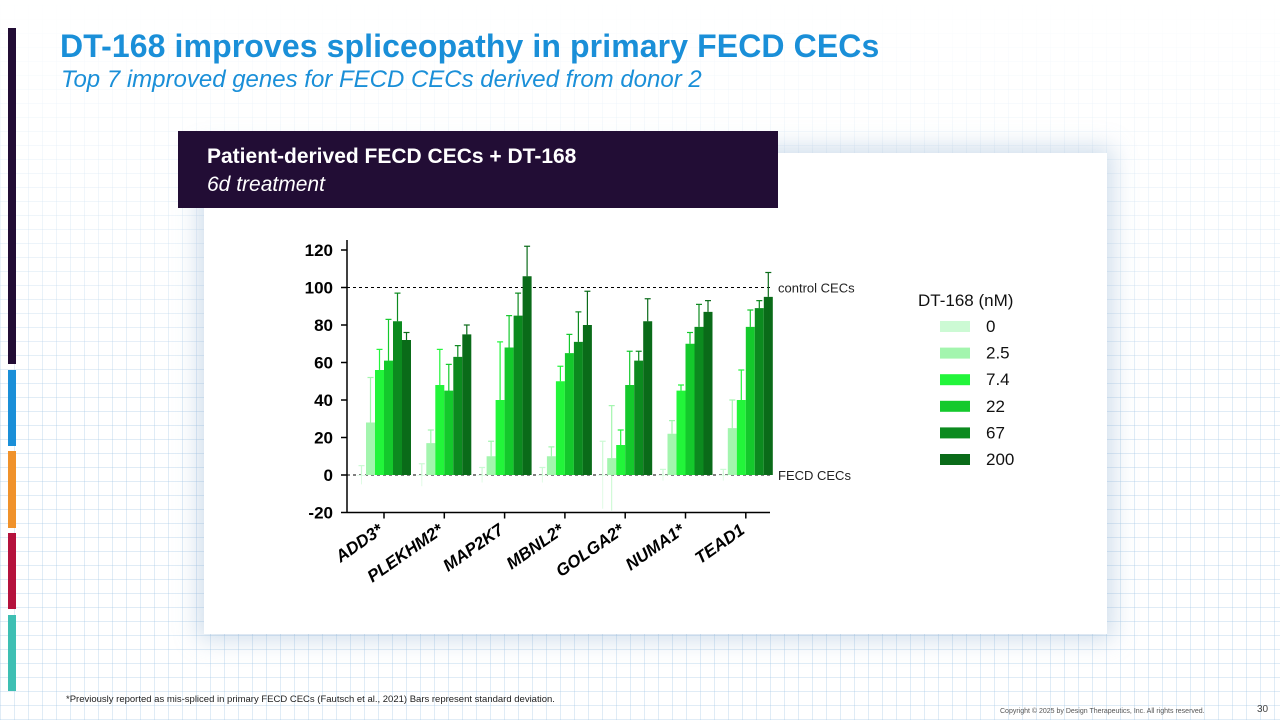 The image size is (1280, 720). I want to click on x-category-label-map2k7: MAP2K7, so click(474, 547).